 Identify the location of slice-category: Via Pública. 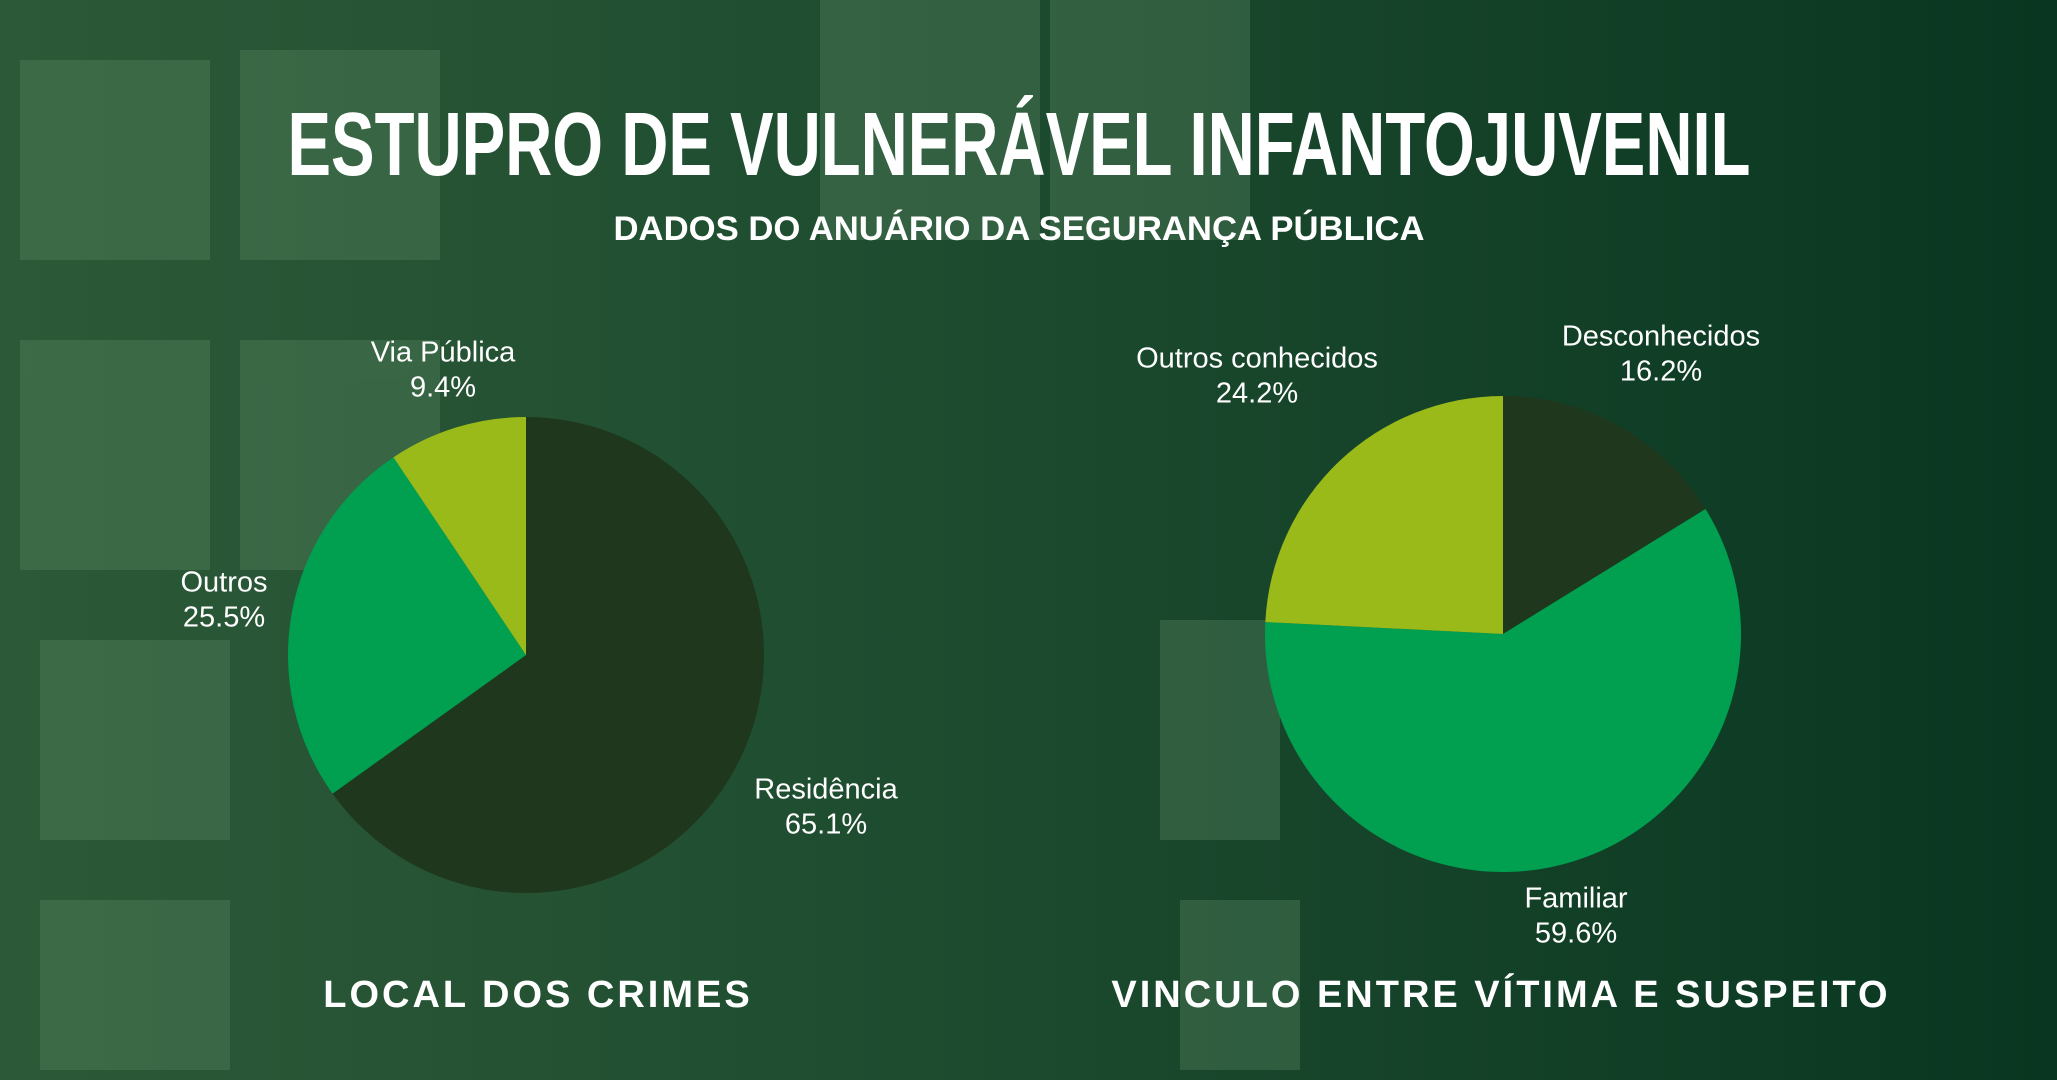
(443, 353).